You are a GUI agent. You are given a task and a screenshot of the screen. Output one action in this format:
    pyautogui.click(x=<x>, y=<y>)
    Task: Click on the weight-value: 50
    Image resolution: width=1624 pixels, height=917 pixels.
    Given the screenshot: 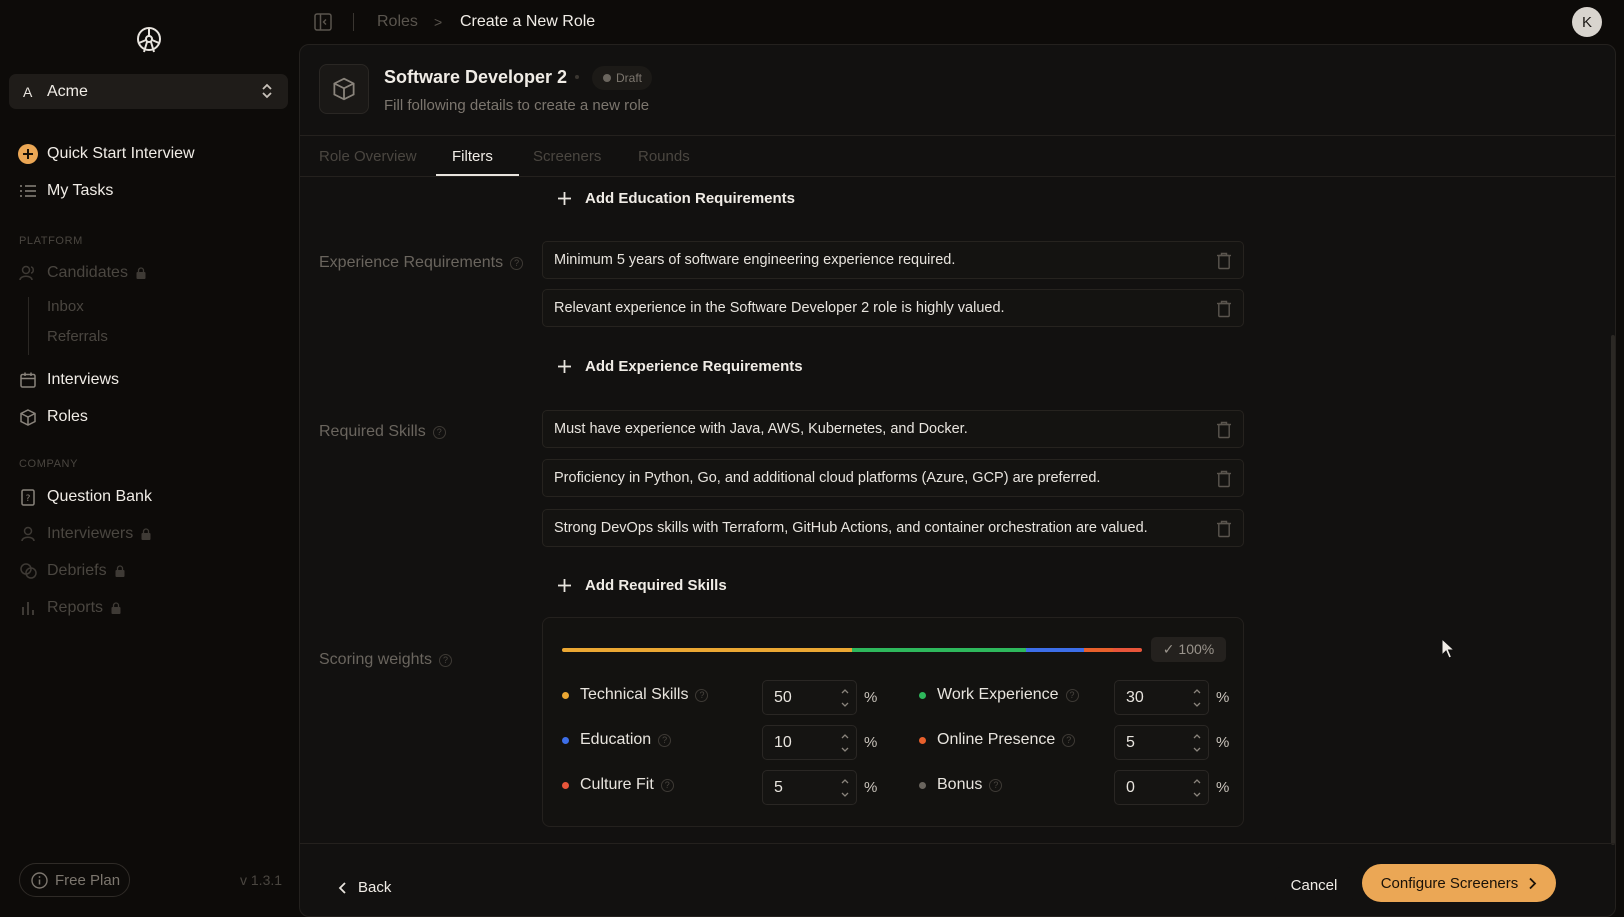 What is the action you would take?
    pyautogui.click(x=783, y=697)
    